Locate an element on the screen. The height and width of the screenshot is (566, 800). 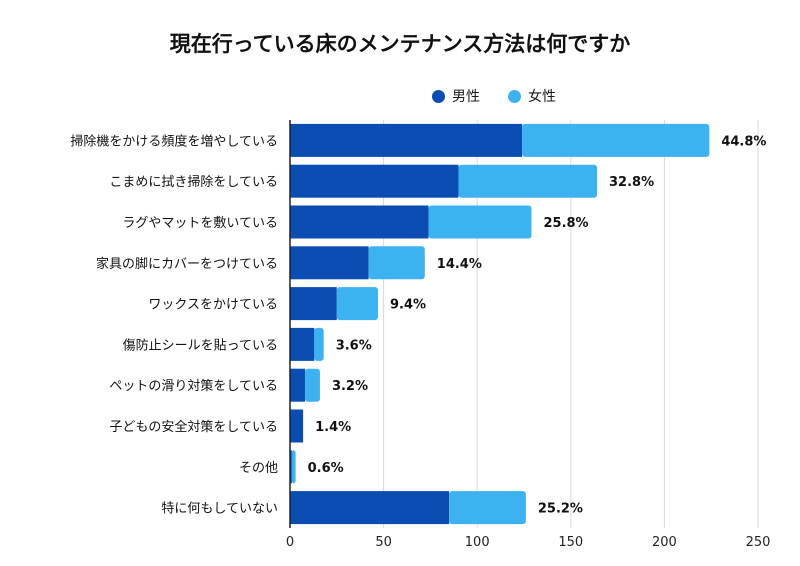
category-label: ワックスをかけている is located at coordinates (213, 305).